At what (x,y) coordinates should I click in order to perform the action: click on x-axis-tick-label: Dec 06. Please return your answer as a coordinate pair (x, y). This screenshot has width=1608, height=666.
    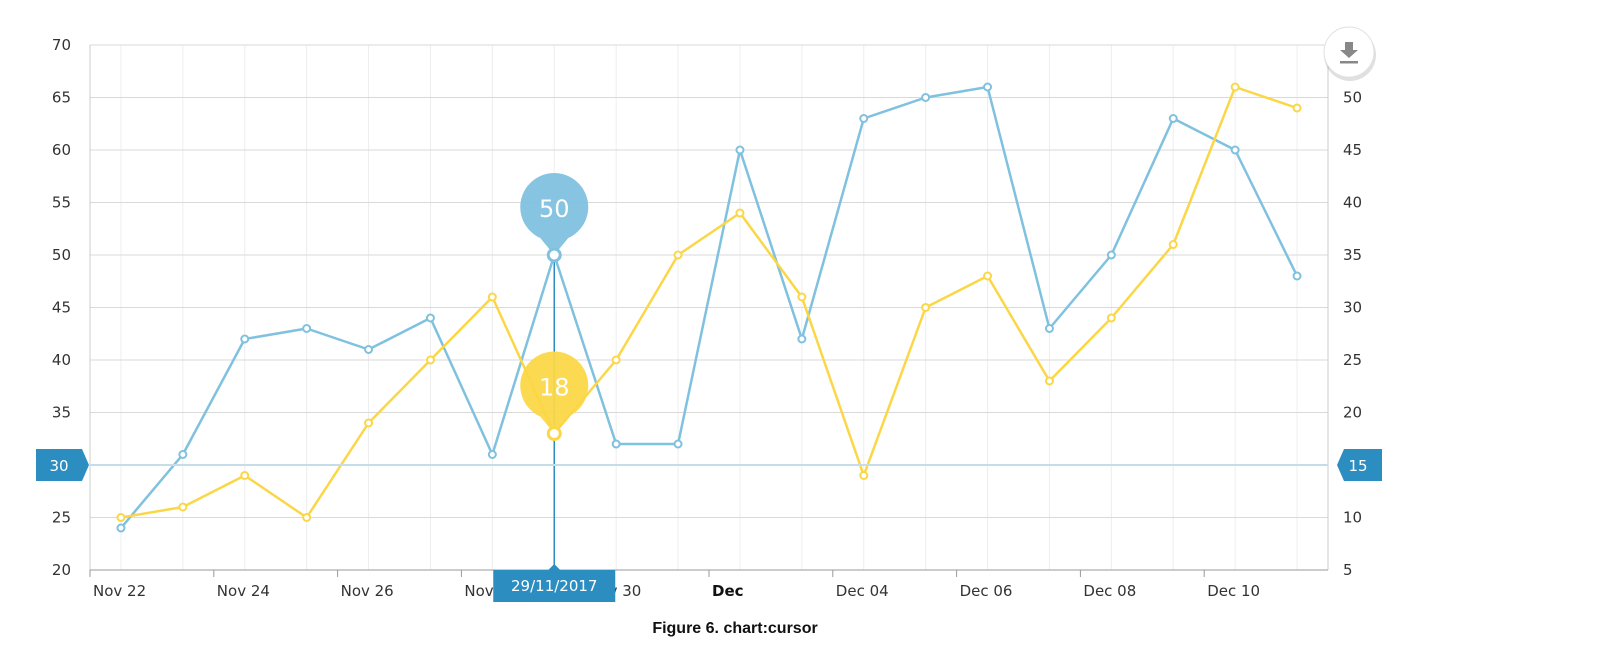
    Looking at the image, I should click on (986, 591).